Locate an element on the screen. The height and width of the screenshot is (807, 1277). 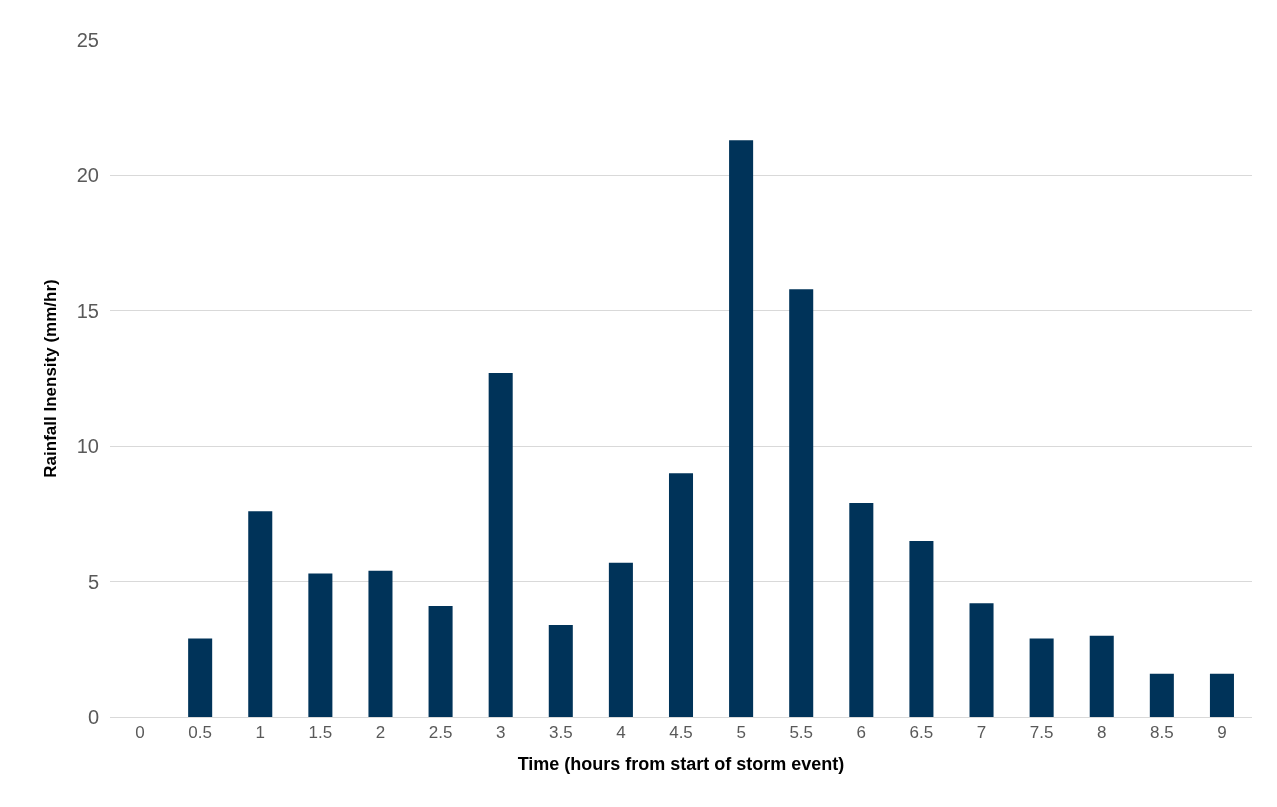
y-tick-label: 25 is located at coordinates (87, 40).